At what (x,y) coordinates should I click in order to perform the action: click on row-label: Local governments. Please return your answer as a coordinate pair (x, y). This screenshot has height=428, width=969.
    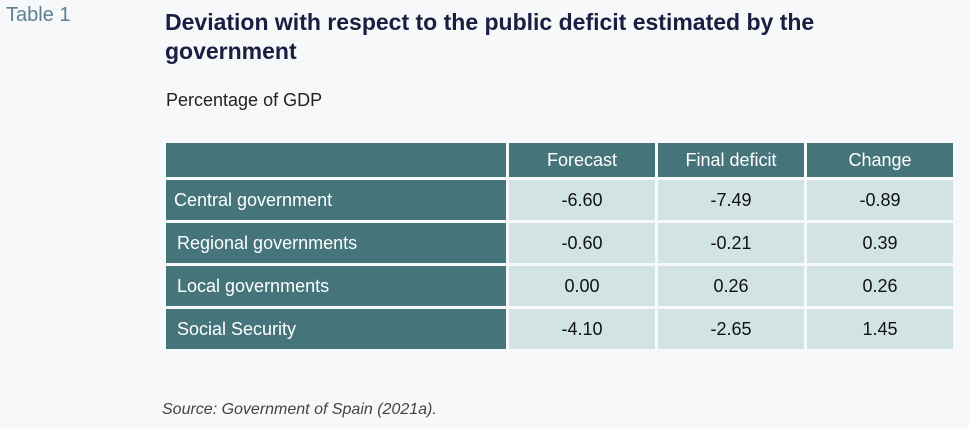
    Looking at the image, I should click on (336, 286).